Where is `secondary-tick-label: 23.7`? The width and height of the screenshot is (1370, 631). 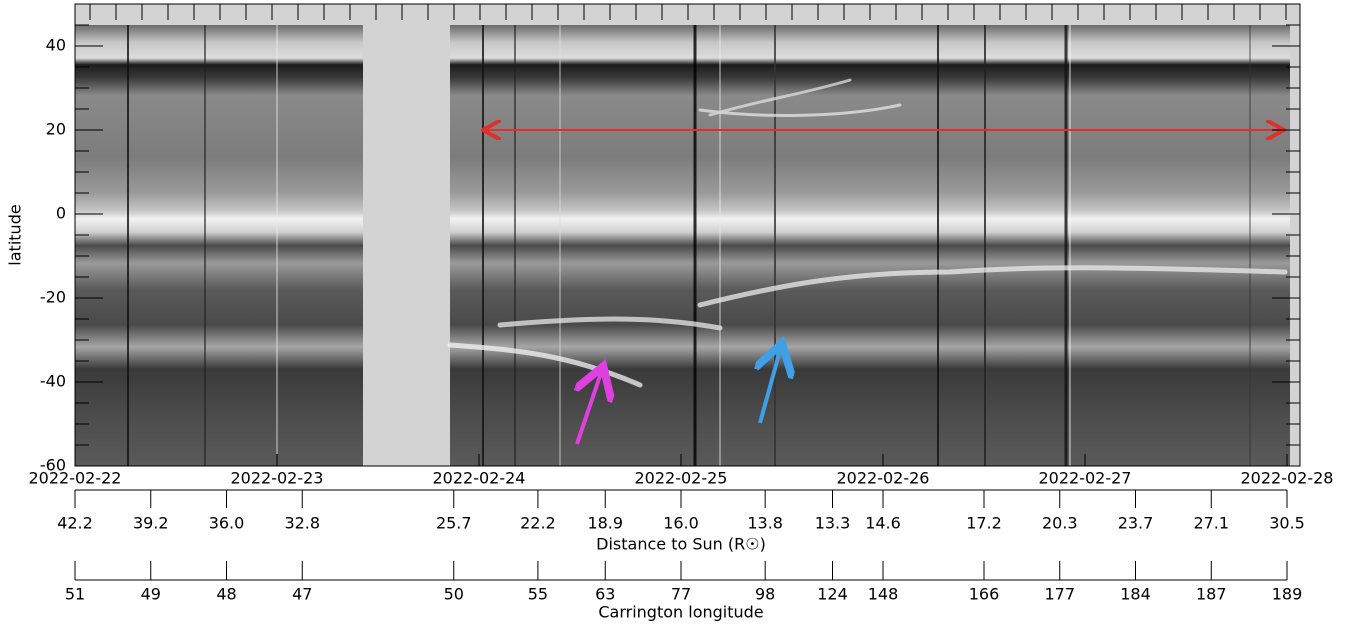
secondary-tick-label: 23.7 is located at coordinates (1136, 523).